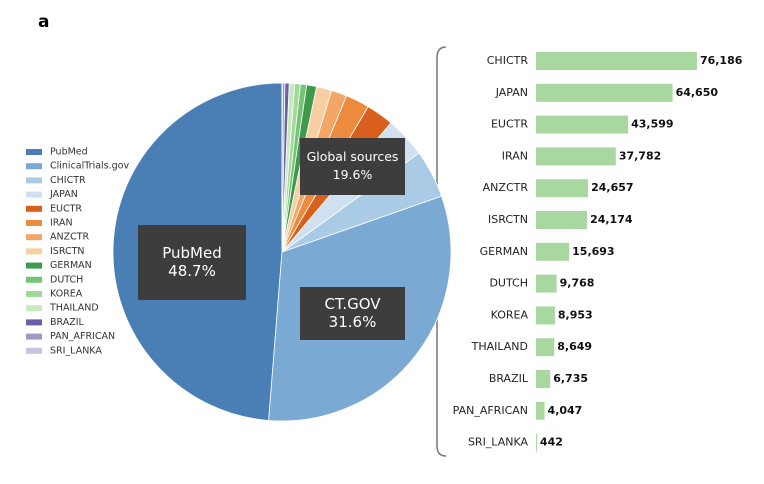  Describe the element at coordinates (612, 187) in the screenshot. I see `value-label: 24,657` at that location.